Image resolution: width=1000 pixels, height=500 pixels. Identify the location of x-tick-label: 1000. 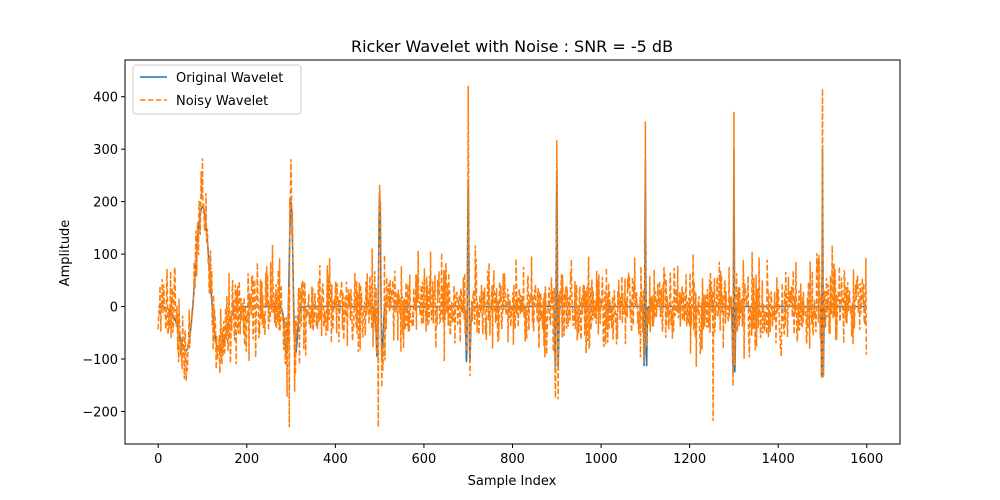
(601, 459).